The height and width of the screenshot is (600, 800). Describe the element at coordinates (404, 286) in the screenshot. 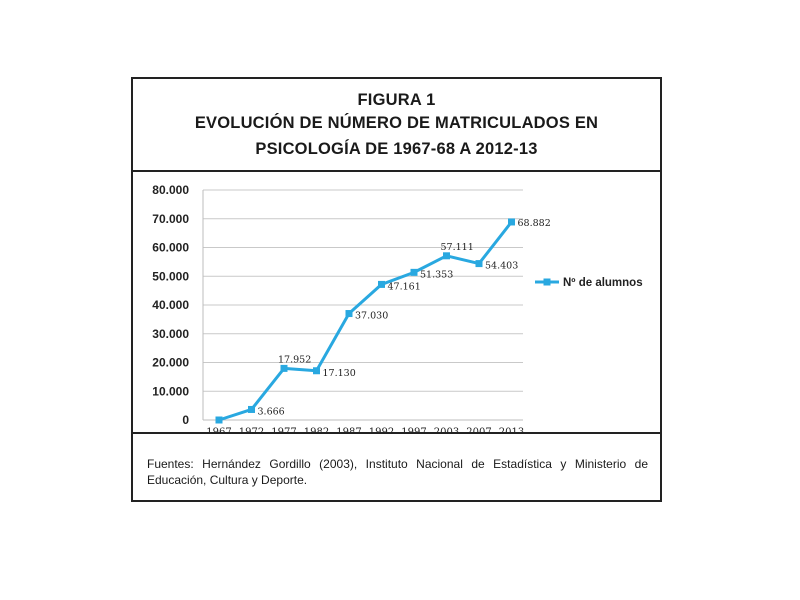

I see `data-label: 47.161` at that location.